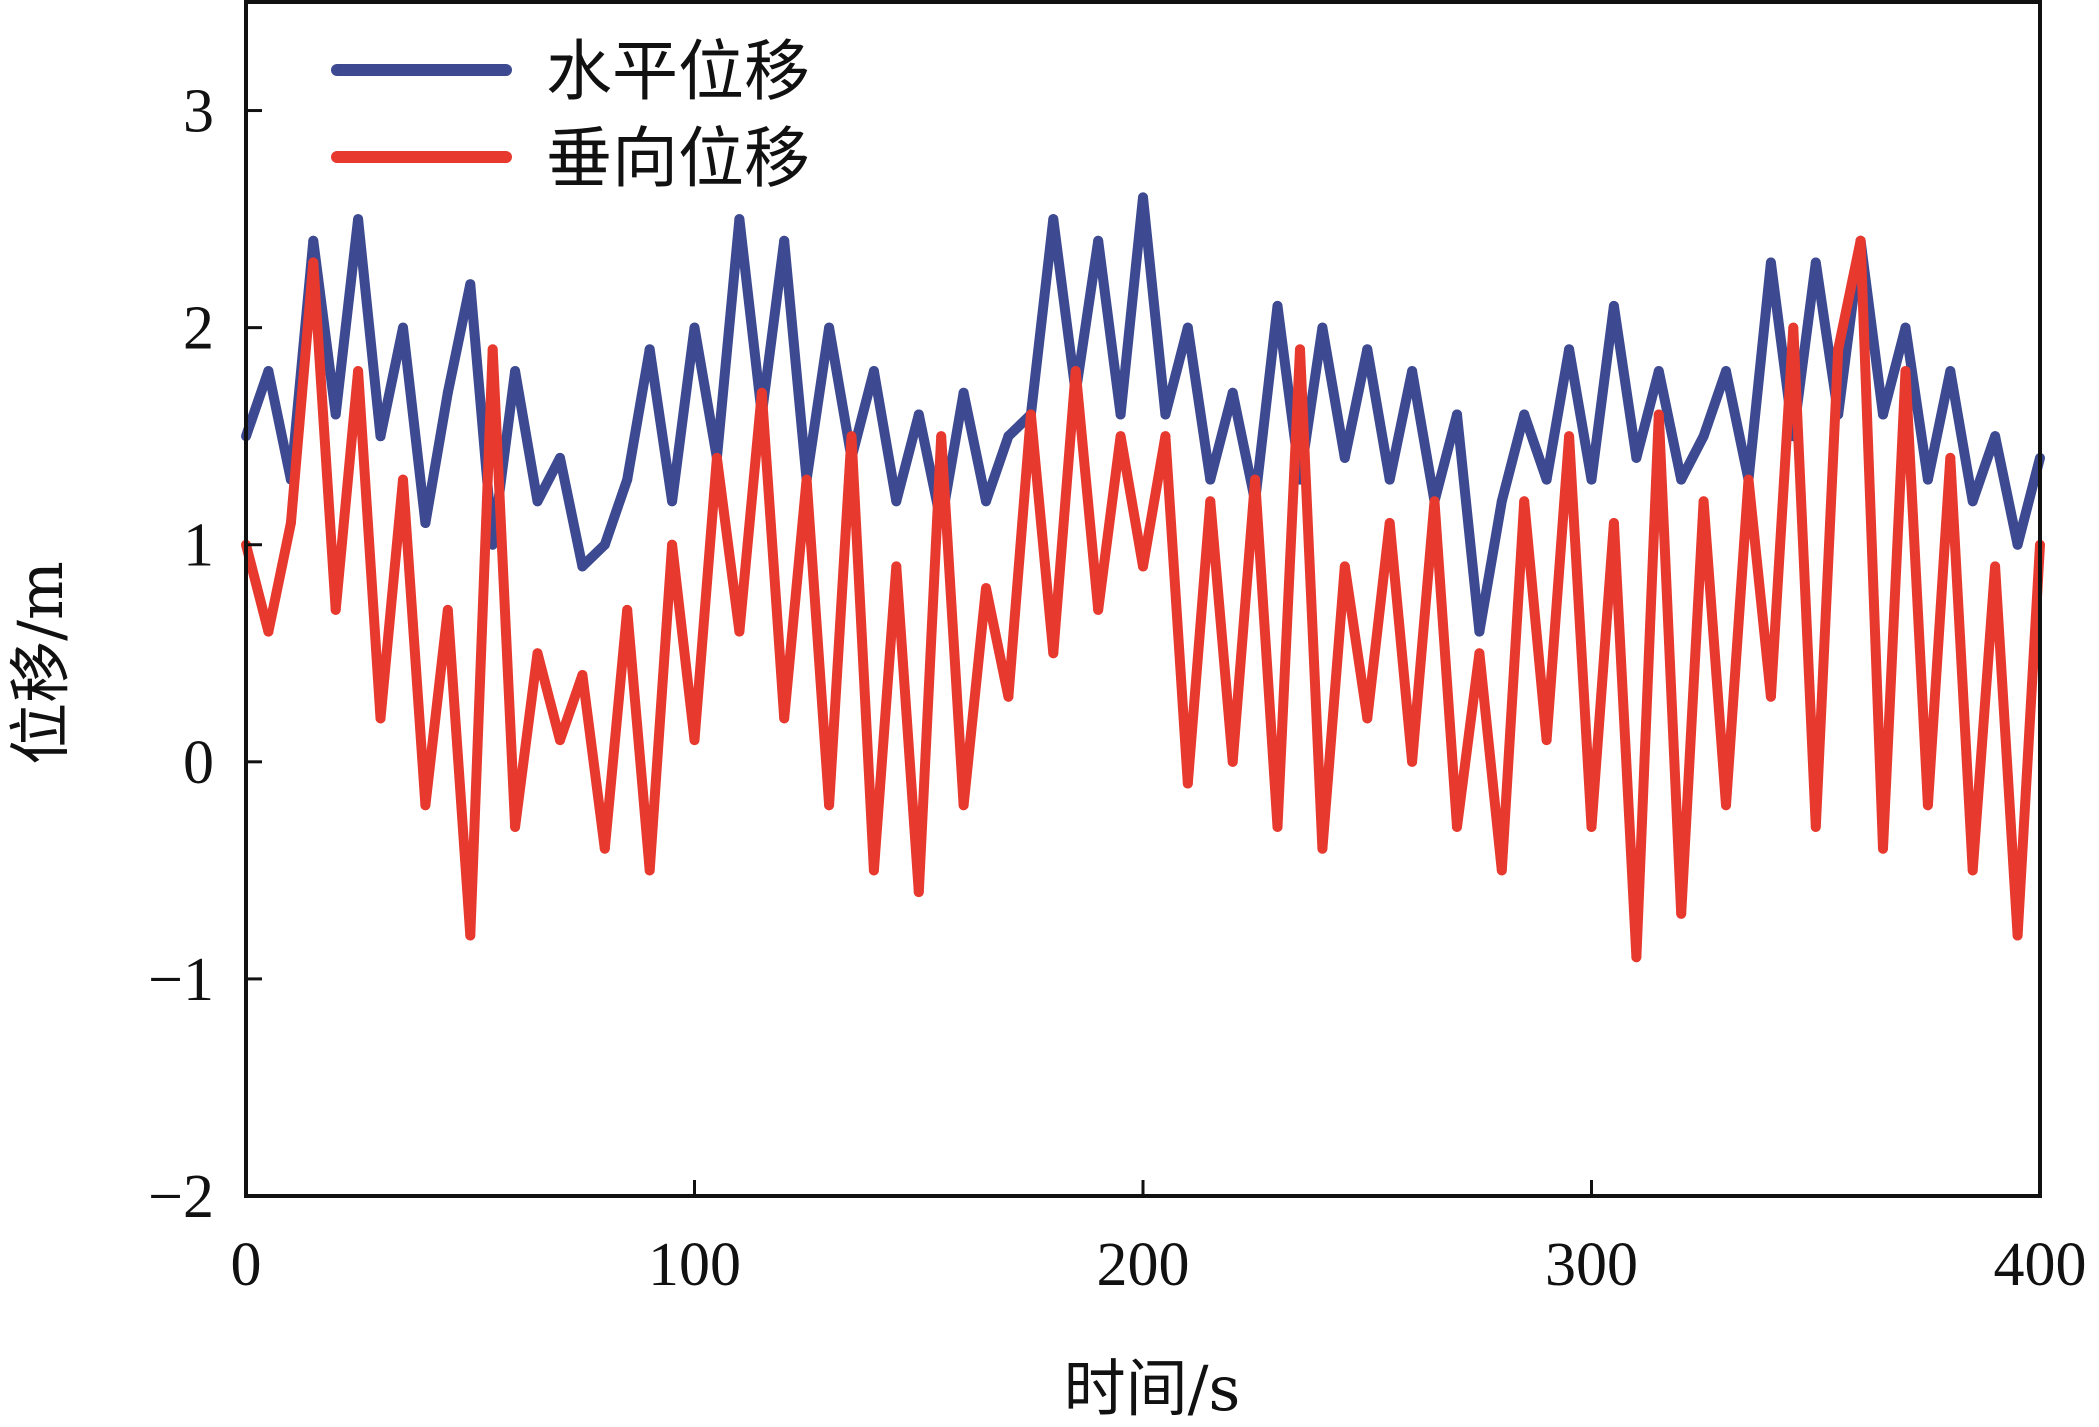 The height and width of the screenshot is (1427, 2099). Describe the element at coordinates (198, 546) in the screenshot. I see `y-tick-label: 1` at that location.